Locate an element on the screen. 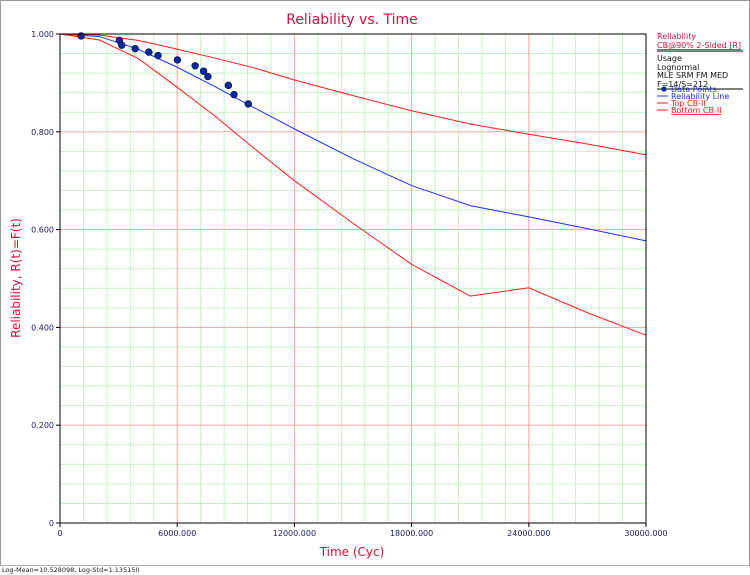 This screenshot has height=575, width=750. y-axis-label: Reliability, R(t)=F(t) is located at coordinates (16, 278).